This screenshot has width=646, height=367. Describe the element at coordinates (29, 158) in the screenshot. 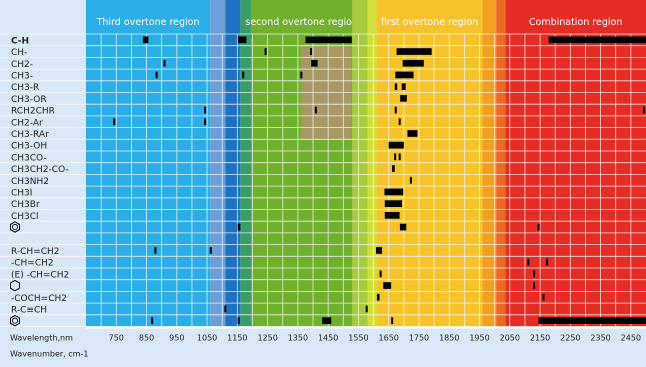

I see `row-label: CH3CO-` at that location.